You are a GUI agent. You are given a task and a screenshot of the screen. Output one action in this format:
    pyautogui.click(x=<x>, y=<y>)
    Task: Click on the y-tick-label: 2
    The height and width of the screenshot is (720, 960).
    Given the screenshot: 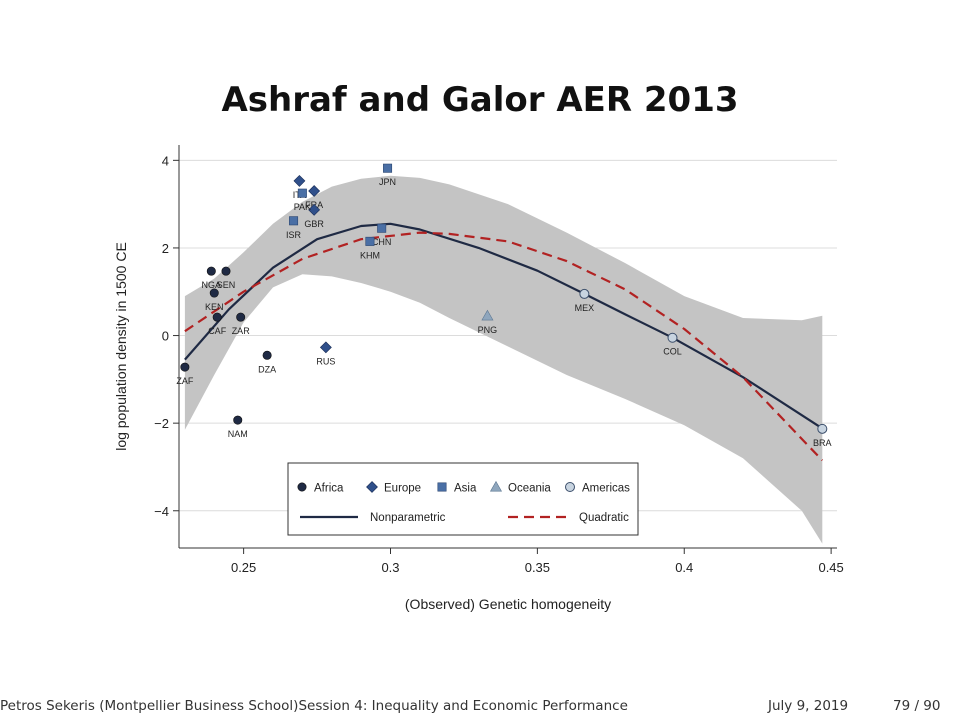 What is the action you would take?
    pyautogui.click(x=165, y=248)
    